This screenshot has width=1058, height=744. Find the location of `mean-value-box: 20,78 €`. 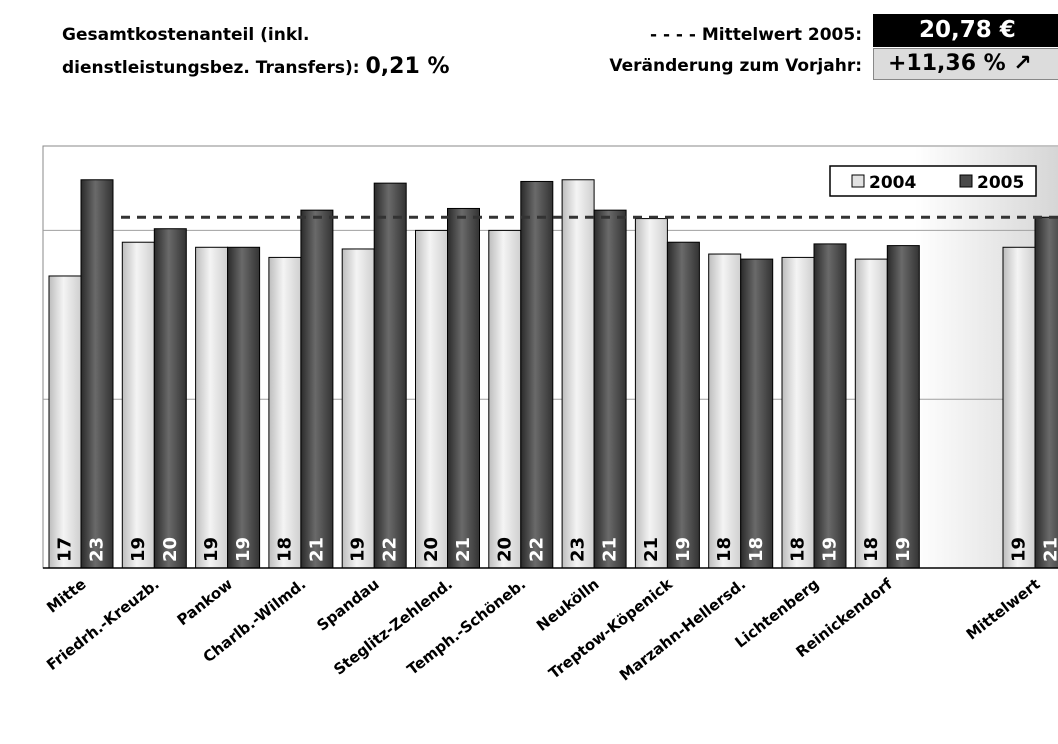

mean-value-box: 20,78 € is located at coordinates (965, 30).